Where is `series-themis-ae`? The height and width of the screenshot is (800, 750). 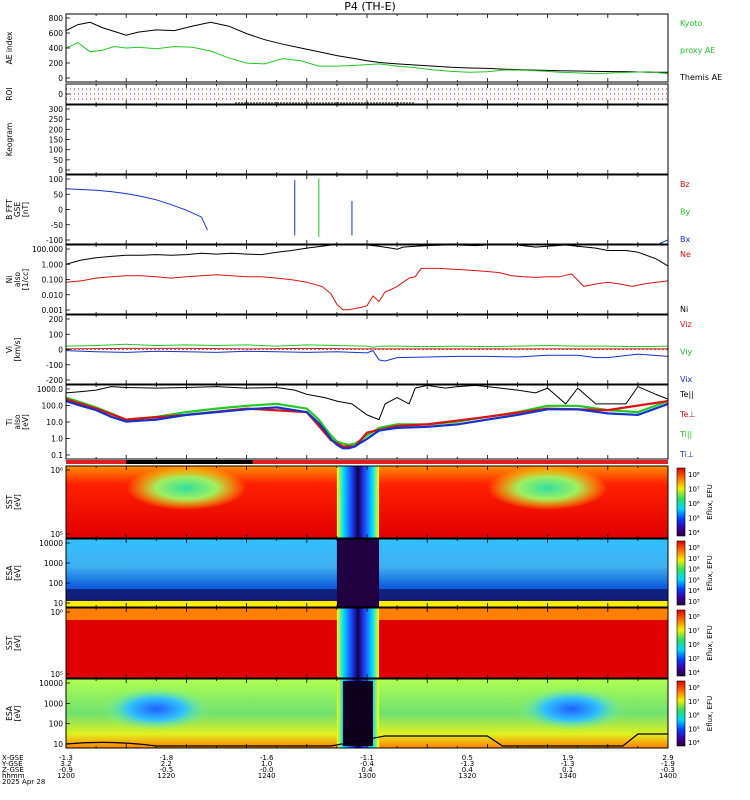 series-themis-ae is located at coordinates (367, 47).